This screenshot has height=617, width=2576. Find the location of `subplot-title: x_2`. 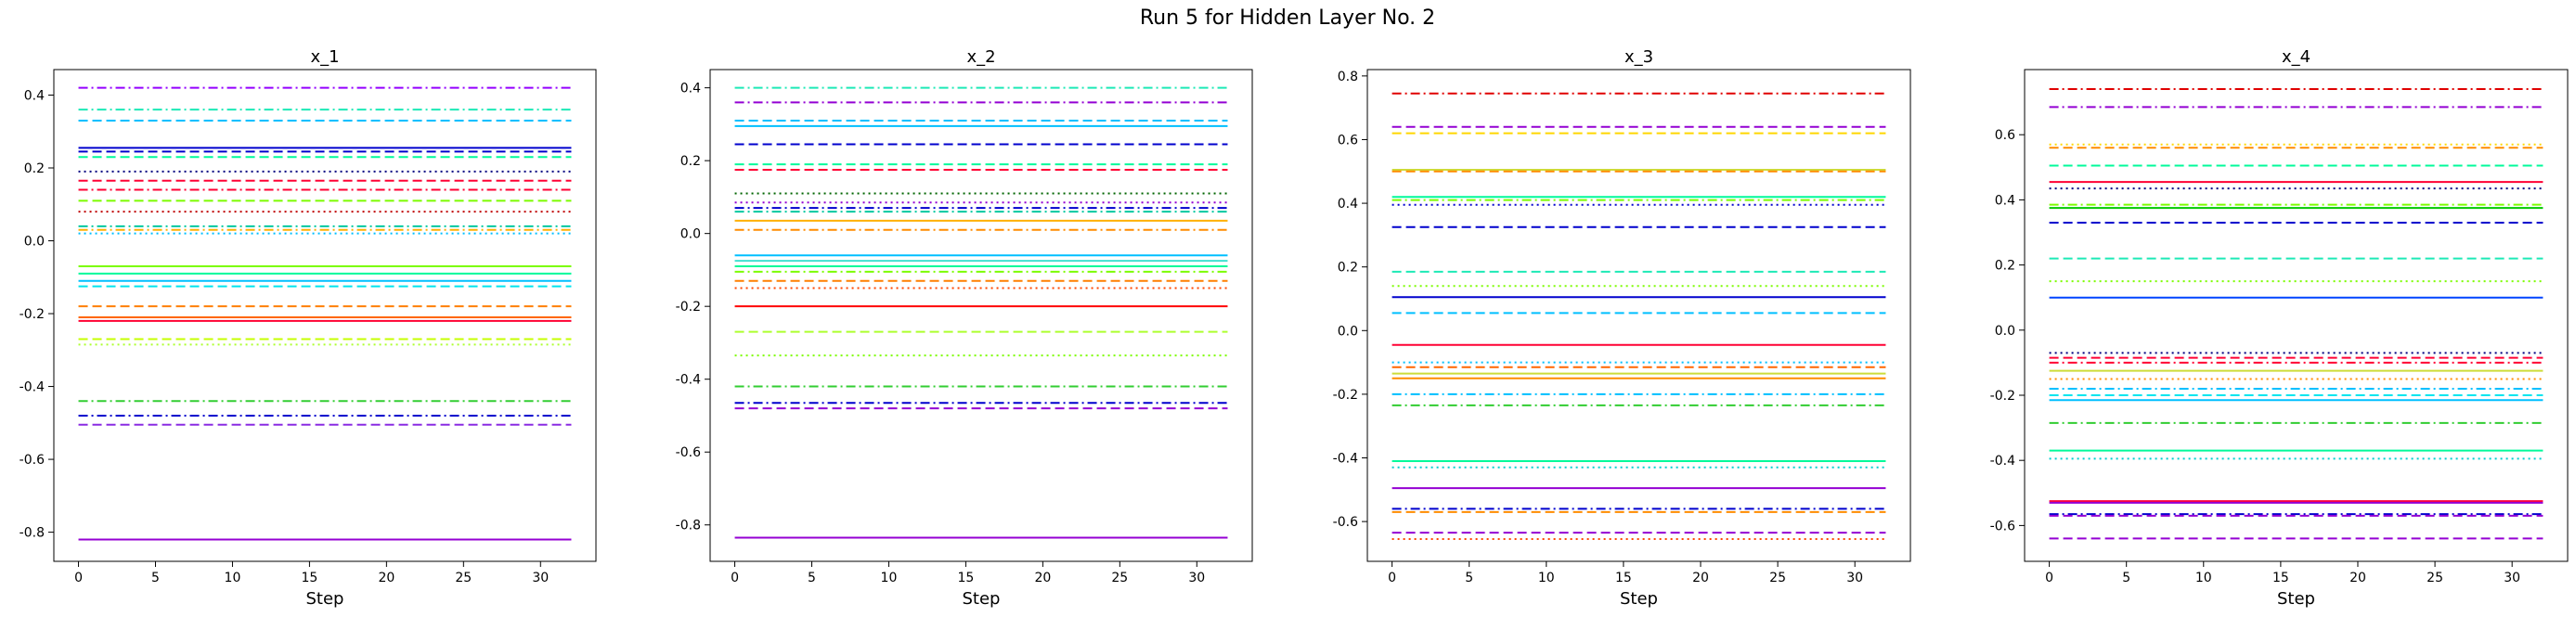

subplot-title: x_2 is located at coordinates (980, 57).